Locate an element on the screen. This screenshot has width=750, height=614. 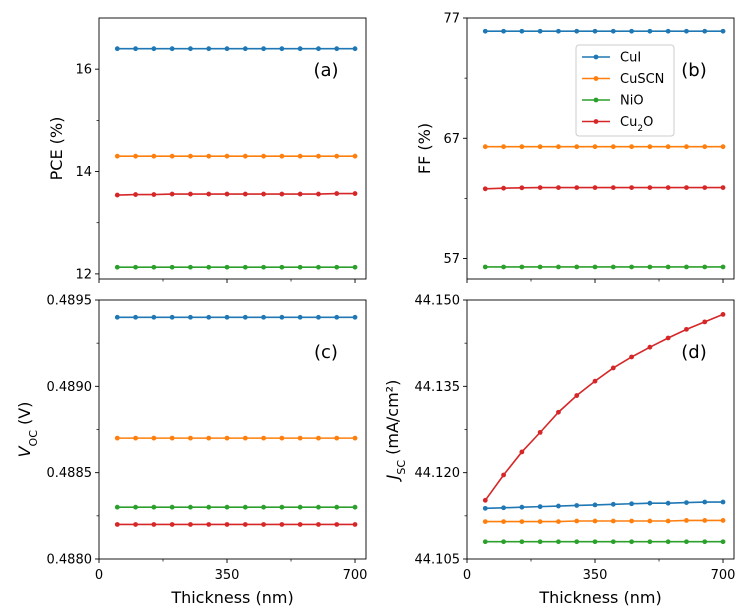
panel-label: (b) is located at coordinates (693, 70).